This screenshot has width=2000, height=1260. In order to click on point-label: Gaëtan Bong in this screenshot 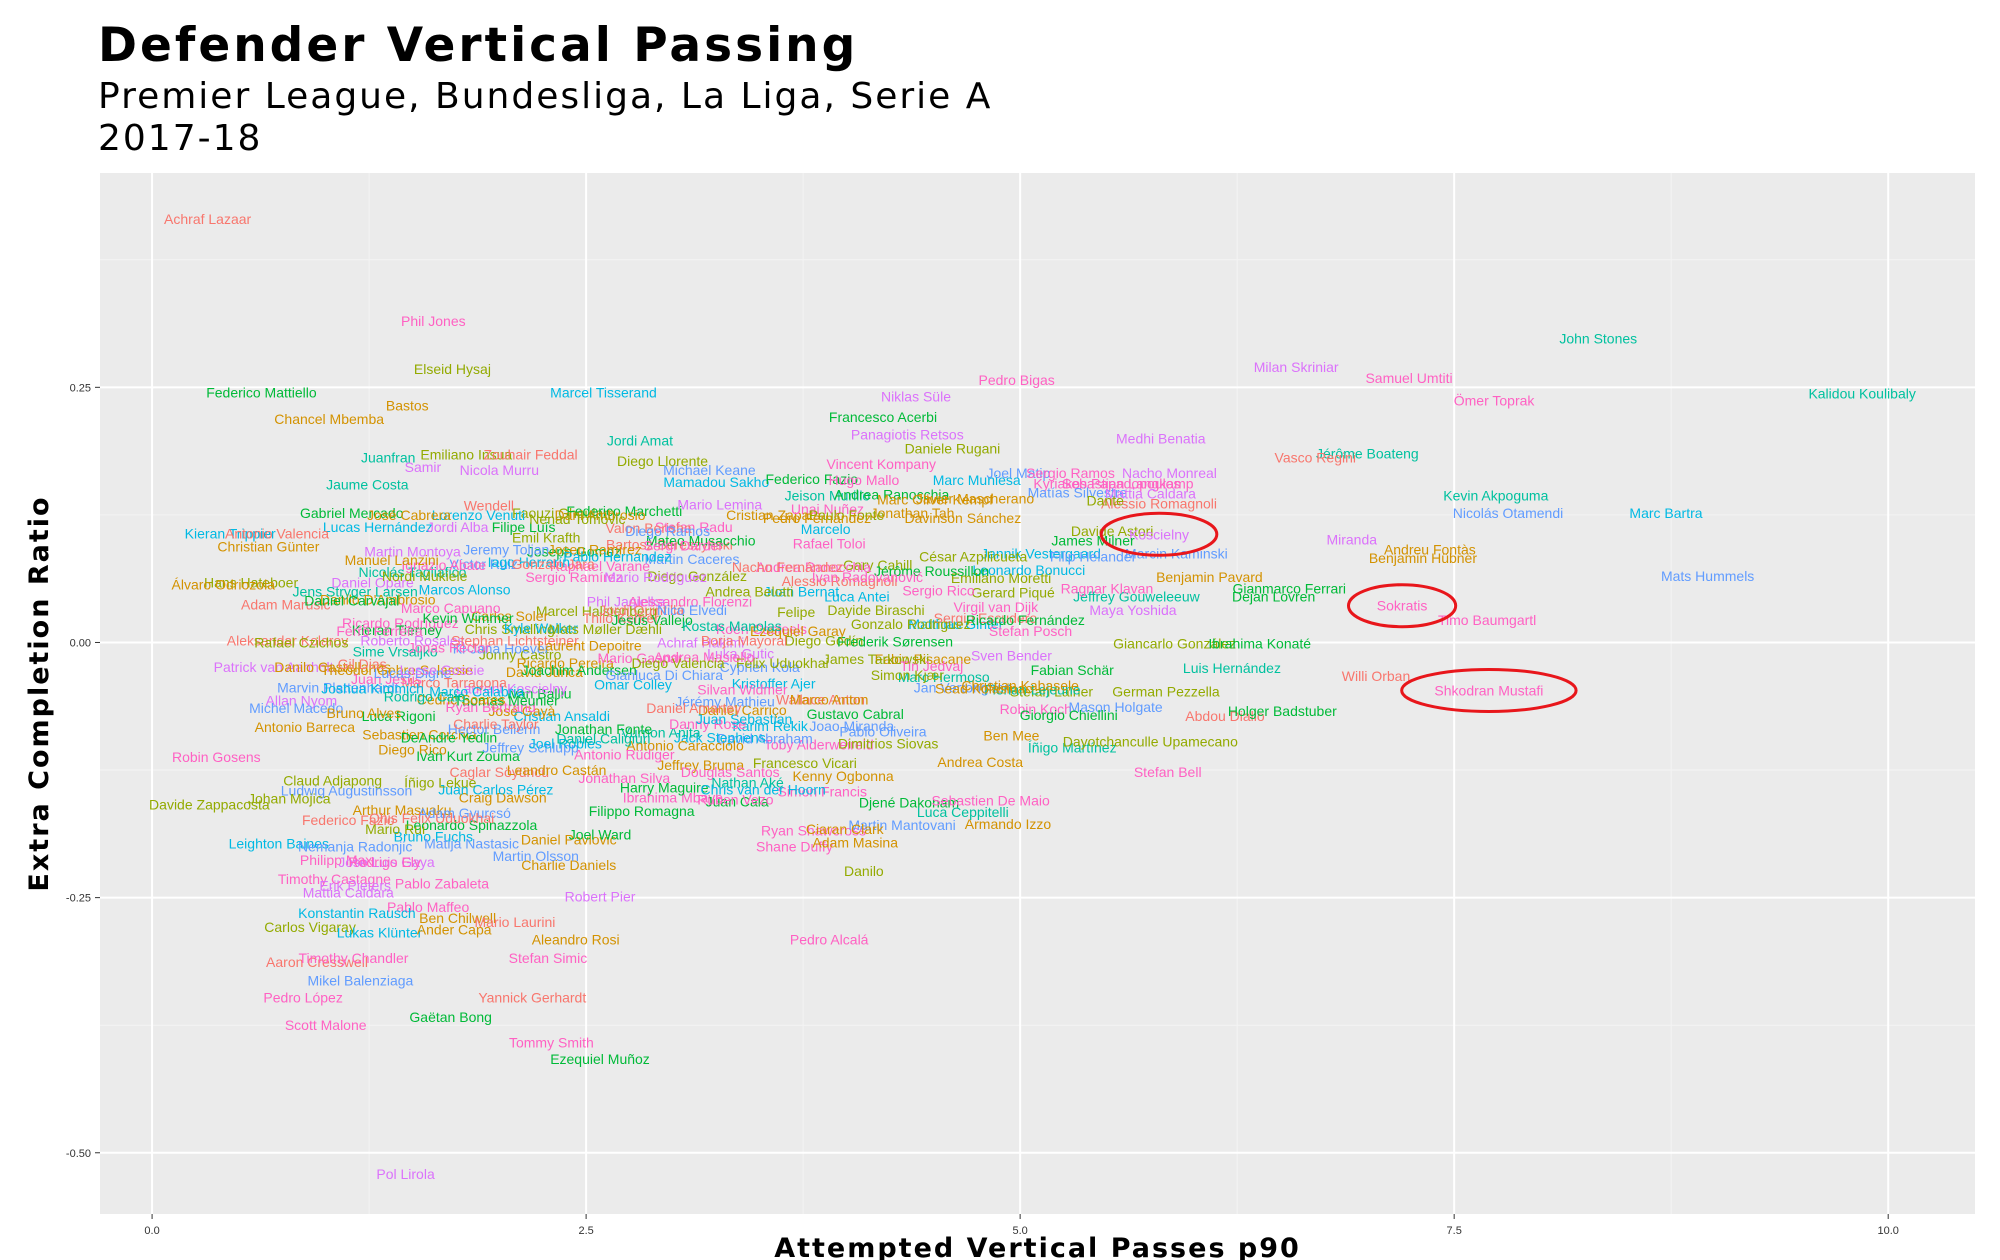, I will do `click(450, 1017)`.